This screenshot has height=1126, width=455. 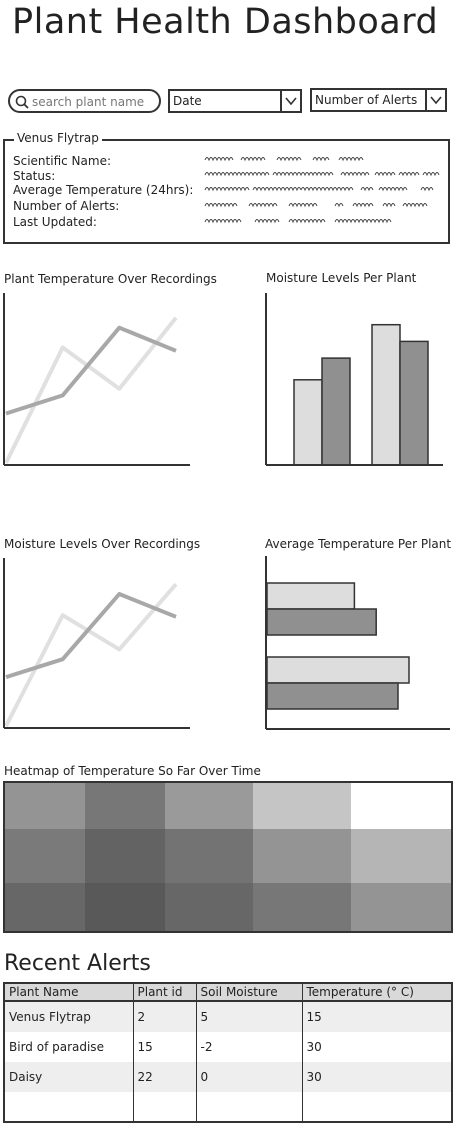 I want to click on last-updated-label: Last Updated:, so click(x=55, y=222).